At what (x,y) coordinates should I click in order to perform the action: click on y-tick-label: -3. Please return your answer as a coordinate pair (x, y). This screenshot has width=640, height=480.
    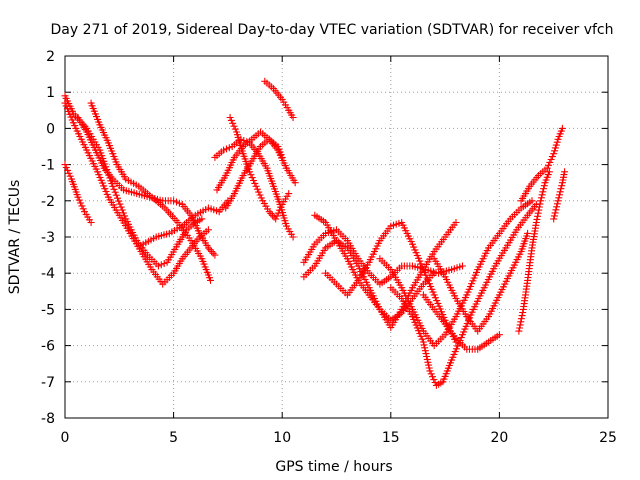
    Looking at the image, I should click on (48, 238).